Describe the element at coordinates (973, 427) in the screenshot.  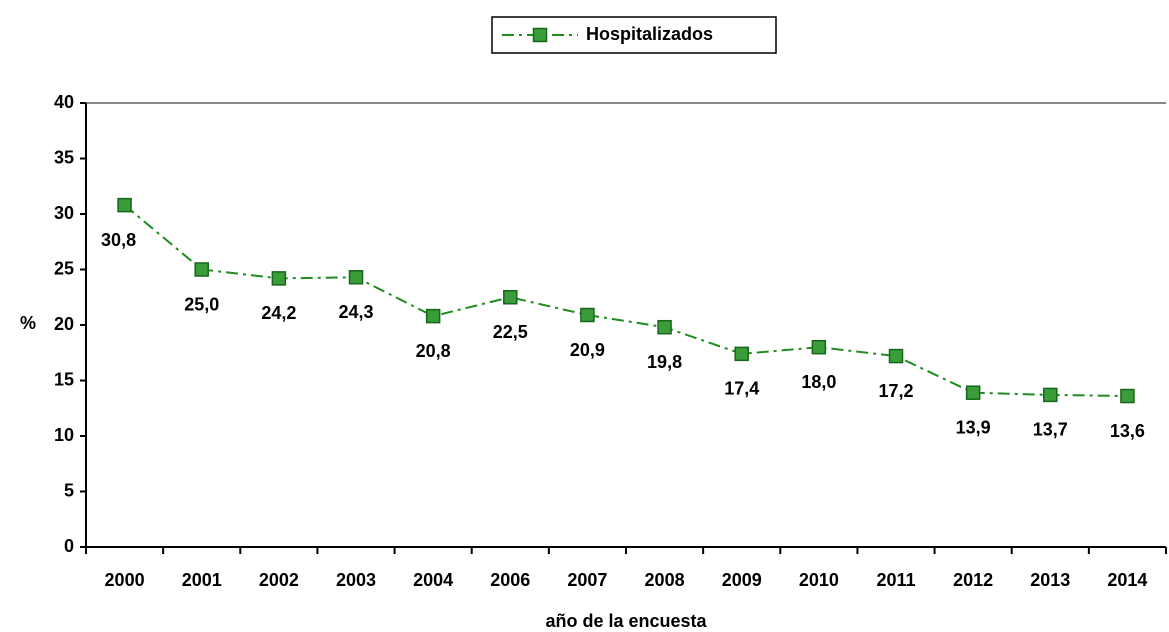
I see `data-label: 13,9` at that location.